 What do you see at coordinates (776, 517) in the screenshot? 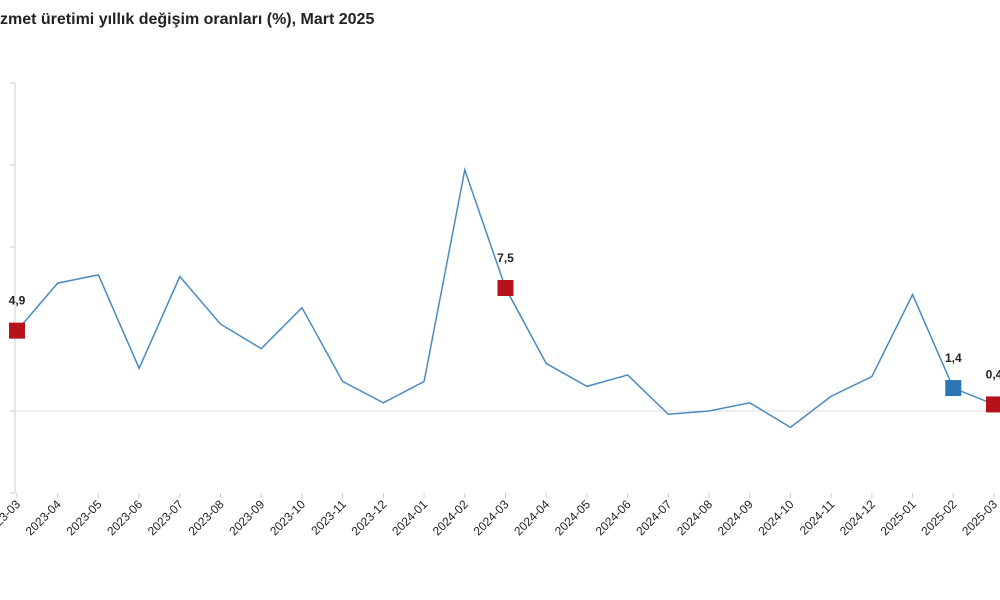
I see `x-tick-label: 2024-10` at bounding box center [776, 517].